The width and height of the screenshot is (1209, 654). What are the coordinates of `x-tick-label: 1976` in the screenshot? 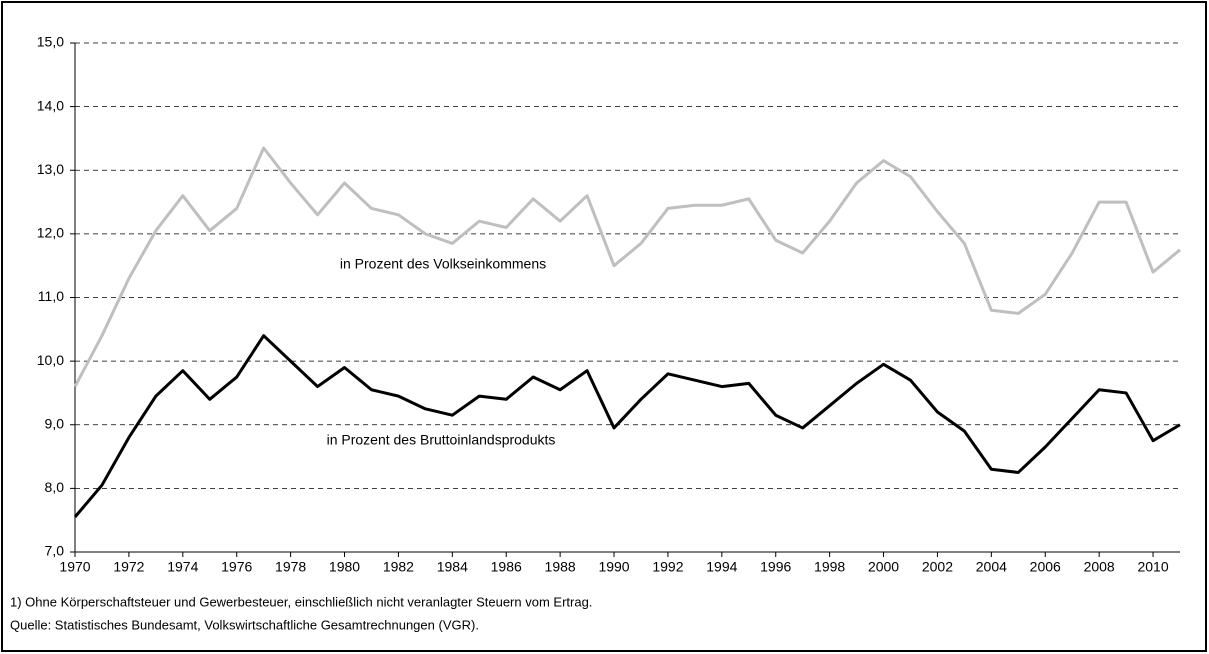 It's located at (236, 567).